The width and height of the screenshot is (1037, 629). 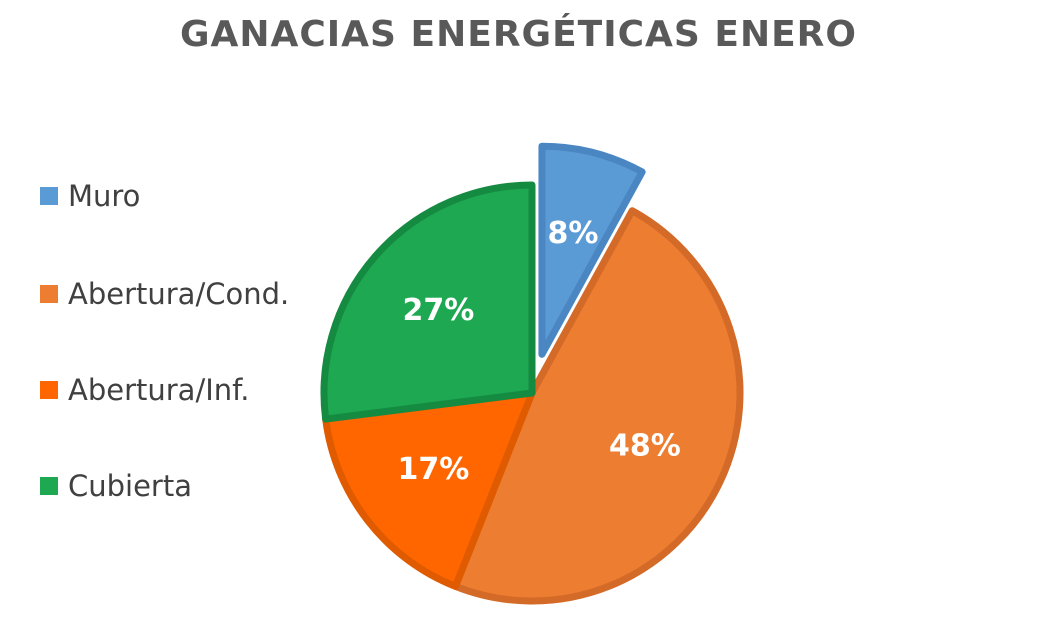 What do you see at coordinates (49, 390) in the screenshot?
I see `legend-swatch-abertura-inf` at bounding box center [49, 390].